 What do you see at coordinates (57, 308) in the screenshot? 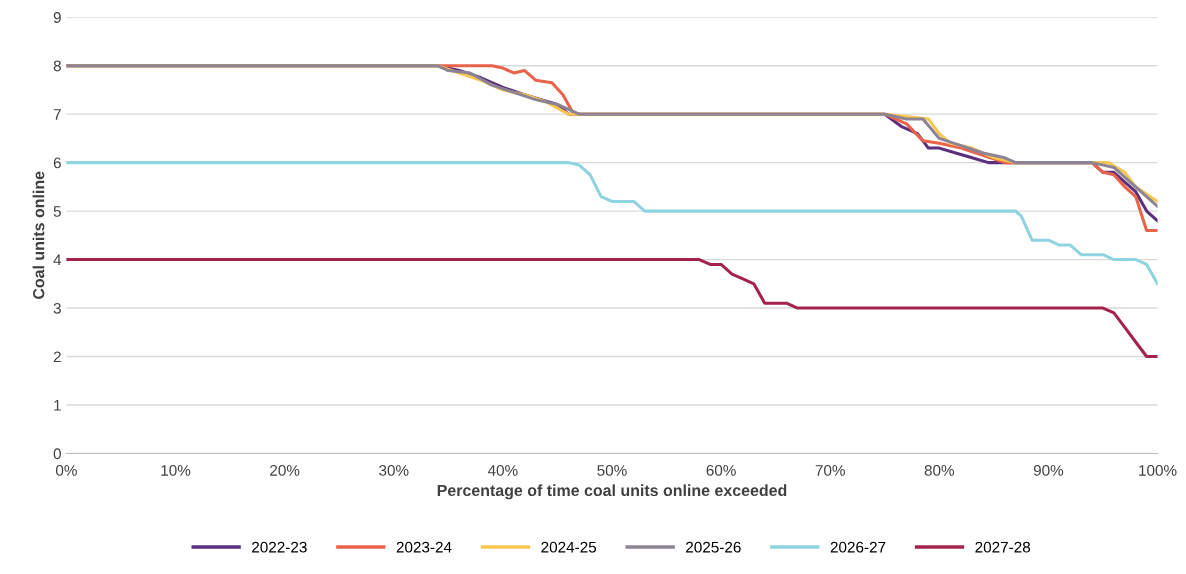
I see `y-tick-label: 3` at bounding box center [57, 308].